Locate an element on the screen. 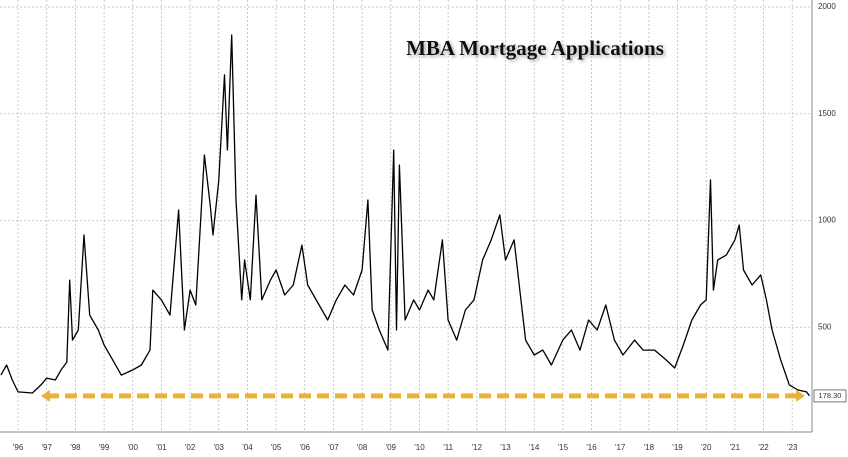 This screenshot has height=457, width=848. x-tick-label: '11 is located at coordinates (448, 447).